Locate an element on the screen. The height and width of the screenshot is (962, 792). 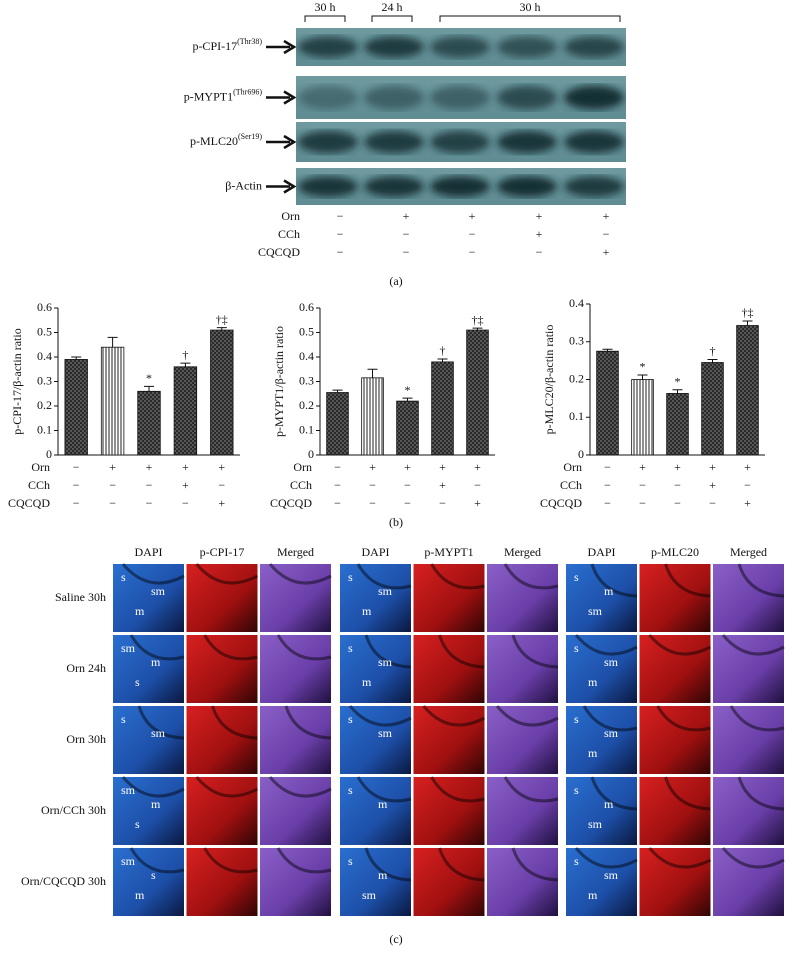
row-label: Orn/CQCQD 30h is located at coordinates (63, 881).